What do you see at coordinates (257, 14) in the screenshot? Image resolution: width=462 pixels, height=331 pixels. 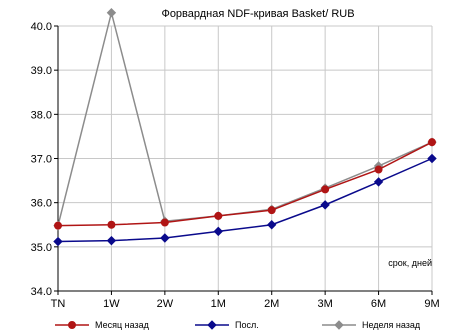 I see `chart-title: Форвардная NDF-кривая Basket/ RUB` at bounding box center [257, 14].